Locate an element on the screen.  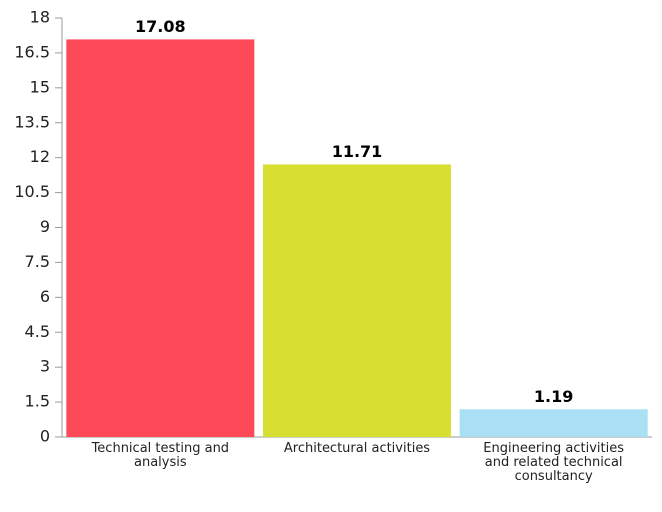
y-tick-label: 6 is located at coordinates (45, 296).